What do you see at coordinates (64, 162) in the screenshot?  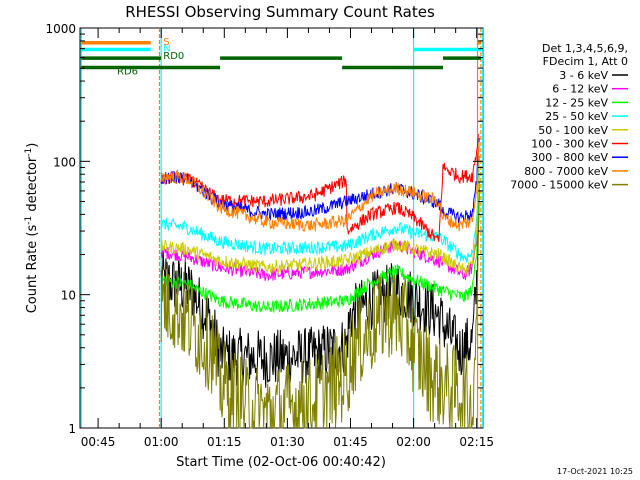 I see `y-tick-label-100: 100` at bounding box center [64, 162].